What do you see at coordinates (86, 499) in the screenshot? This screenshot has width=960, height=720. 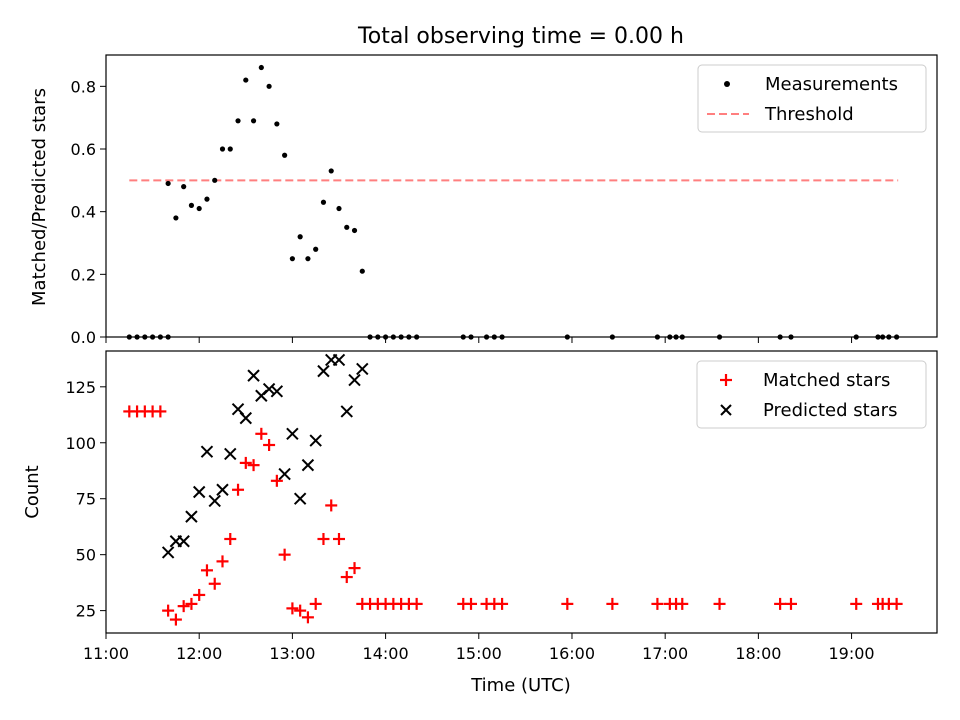 I see `bottom-y-tick-label: 75` at bounding box center [86, 499].